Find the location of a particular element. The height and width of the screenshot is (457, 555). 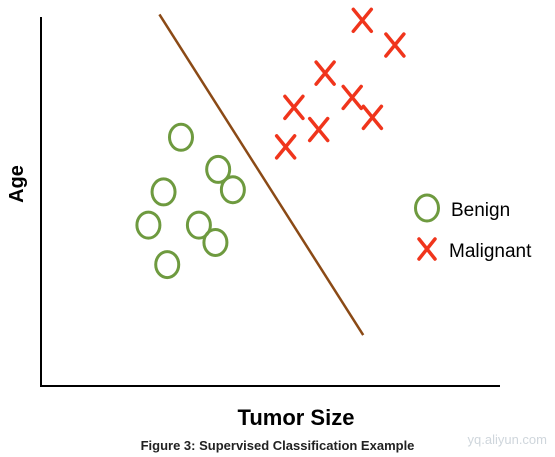

legend-x-marker is located at coordinates (427, 249).